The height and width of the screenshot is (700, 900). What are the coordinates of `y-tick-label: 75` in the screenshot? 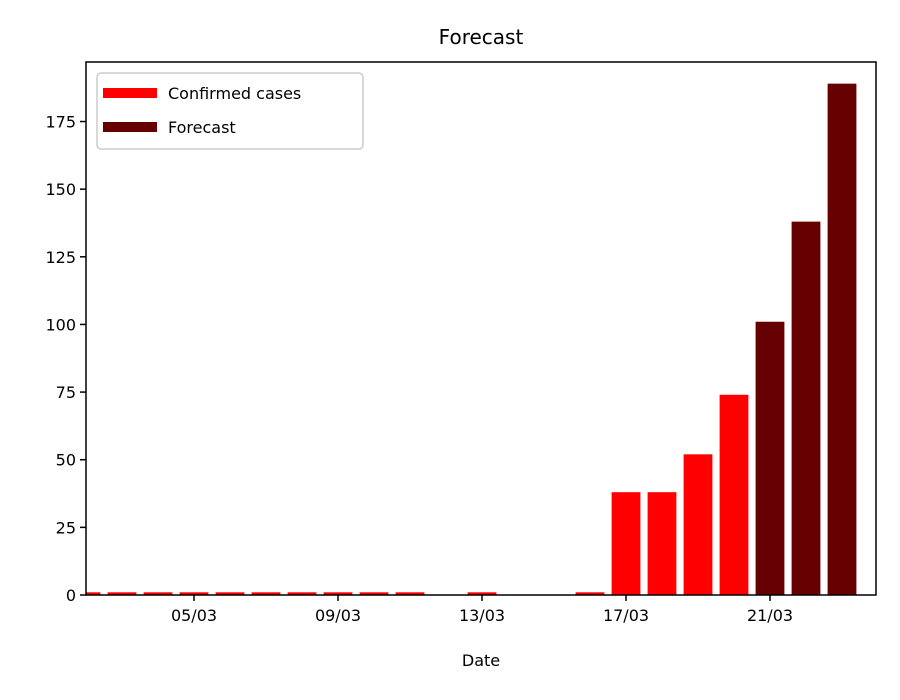 It's located at (66, 392).